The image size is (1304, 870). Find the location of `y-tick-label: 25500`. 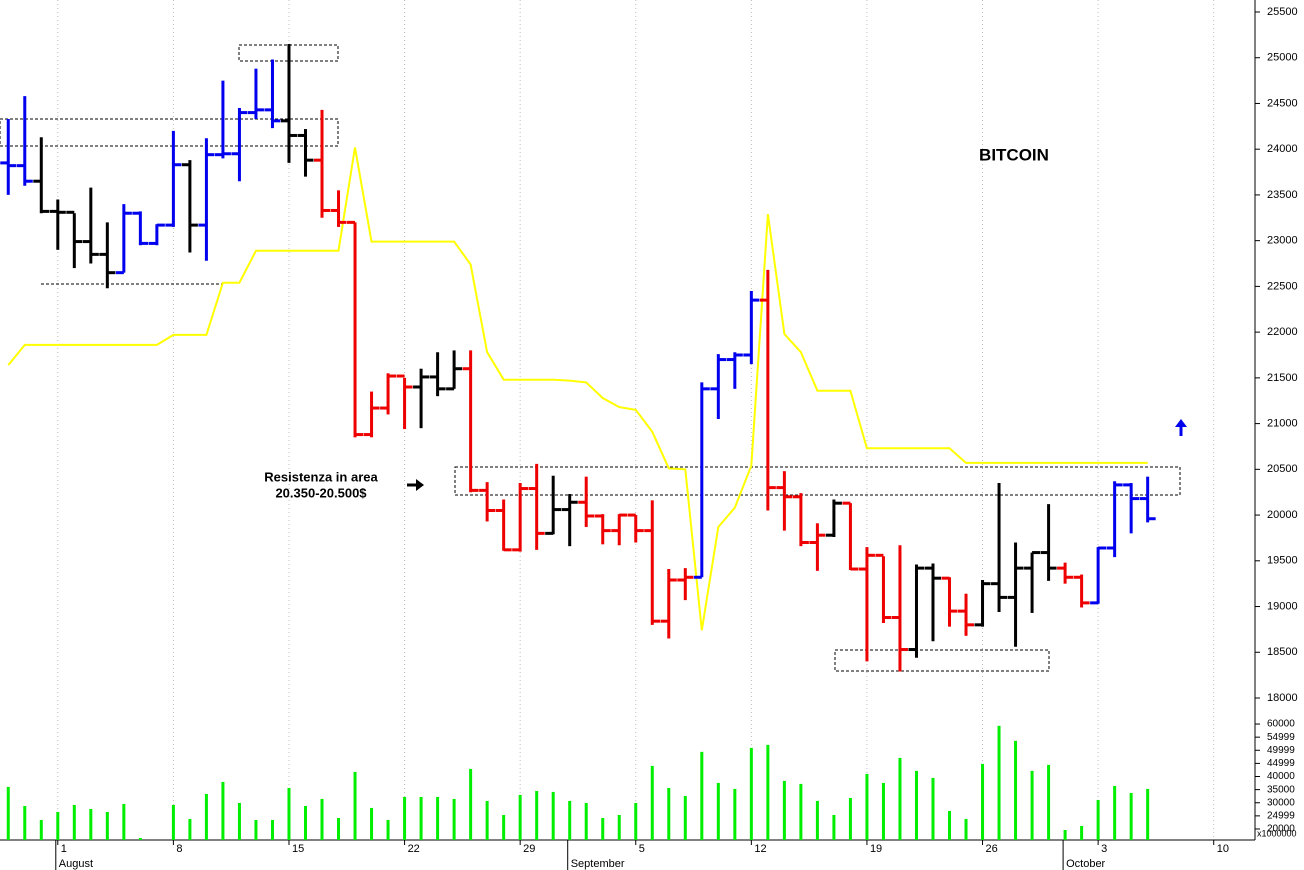

y-tick-label: 25500 is located at coordinates (1282, 12).